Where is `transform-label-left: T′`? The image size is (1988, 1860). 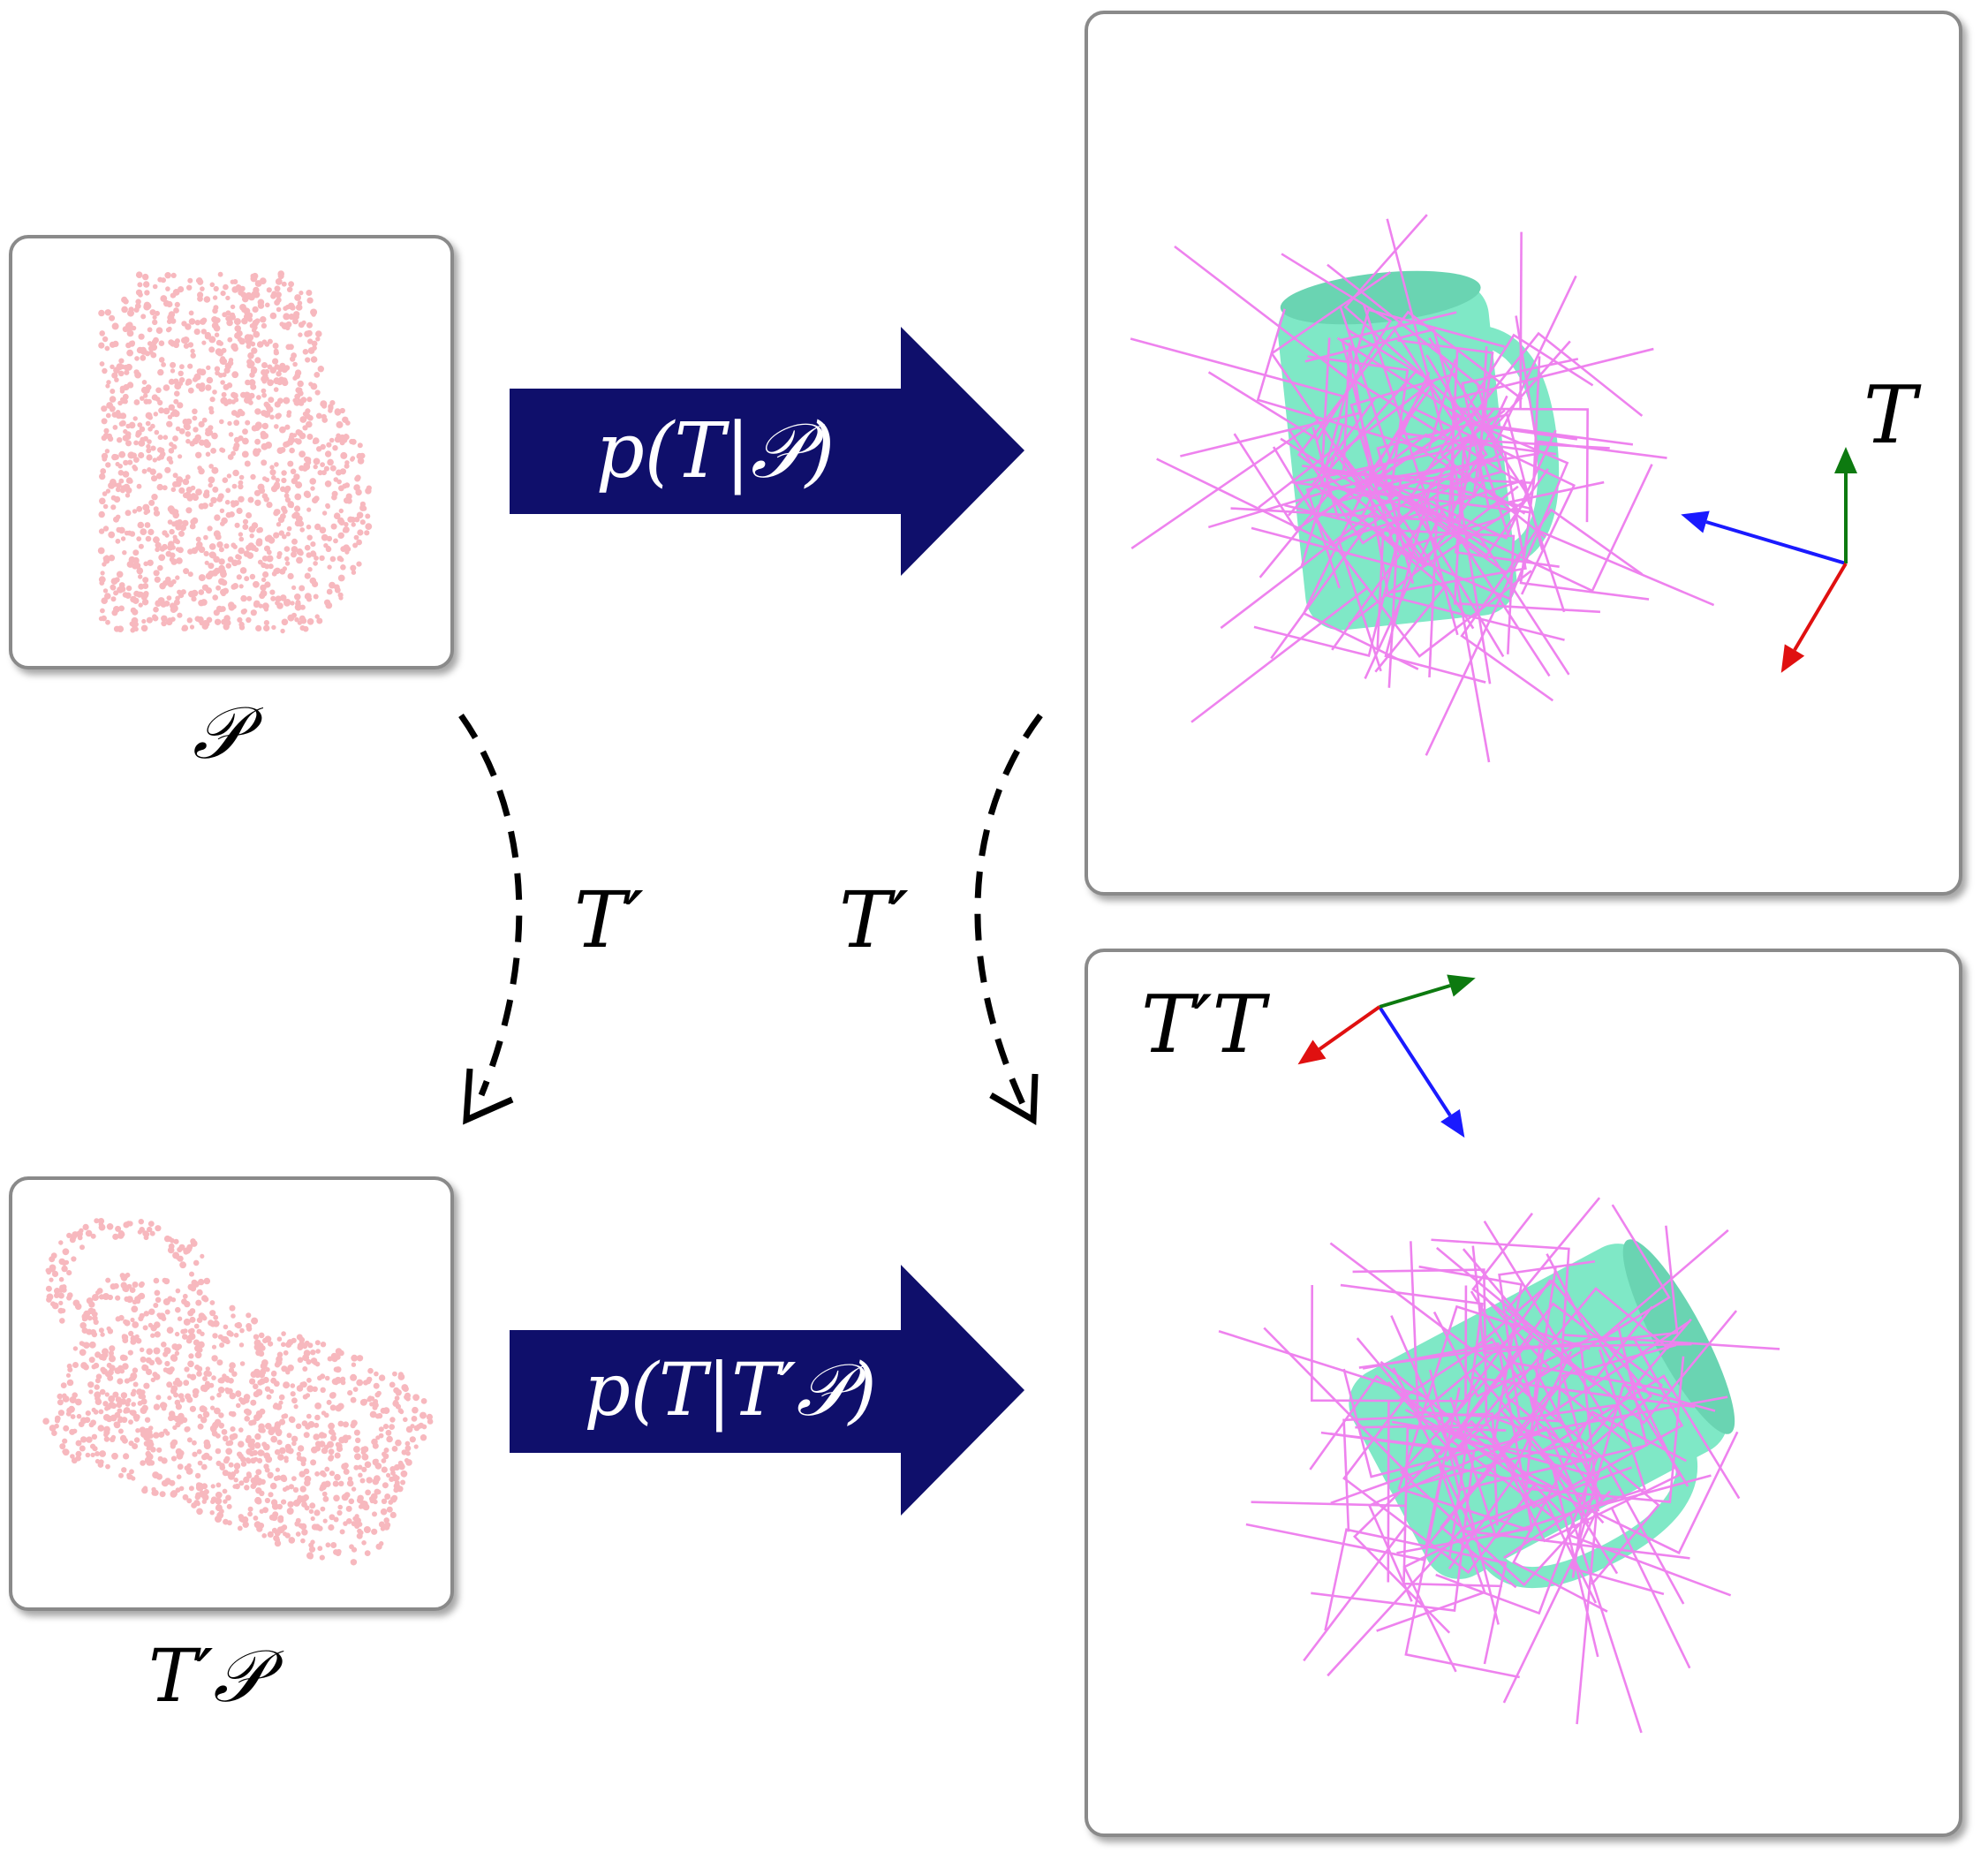
transform-label-left: T′ is located at coordinates (609, 920).